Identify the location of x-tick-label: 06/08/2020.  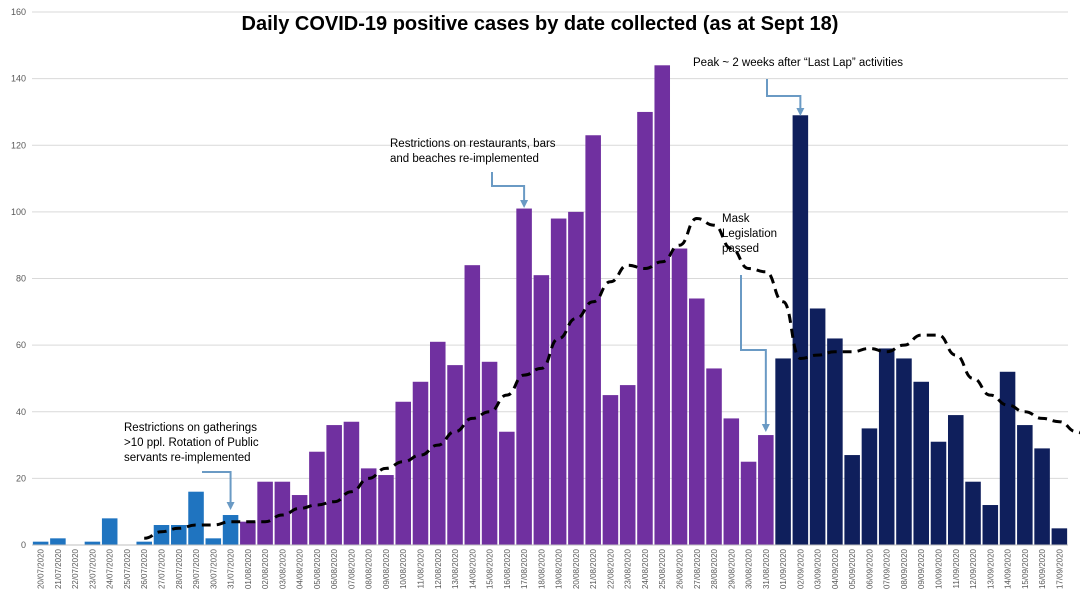
(334, 568).